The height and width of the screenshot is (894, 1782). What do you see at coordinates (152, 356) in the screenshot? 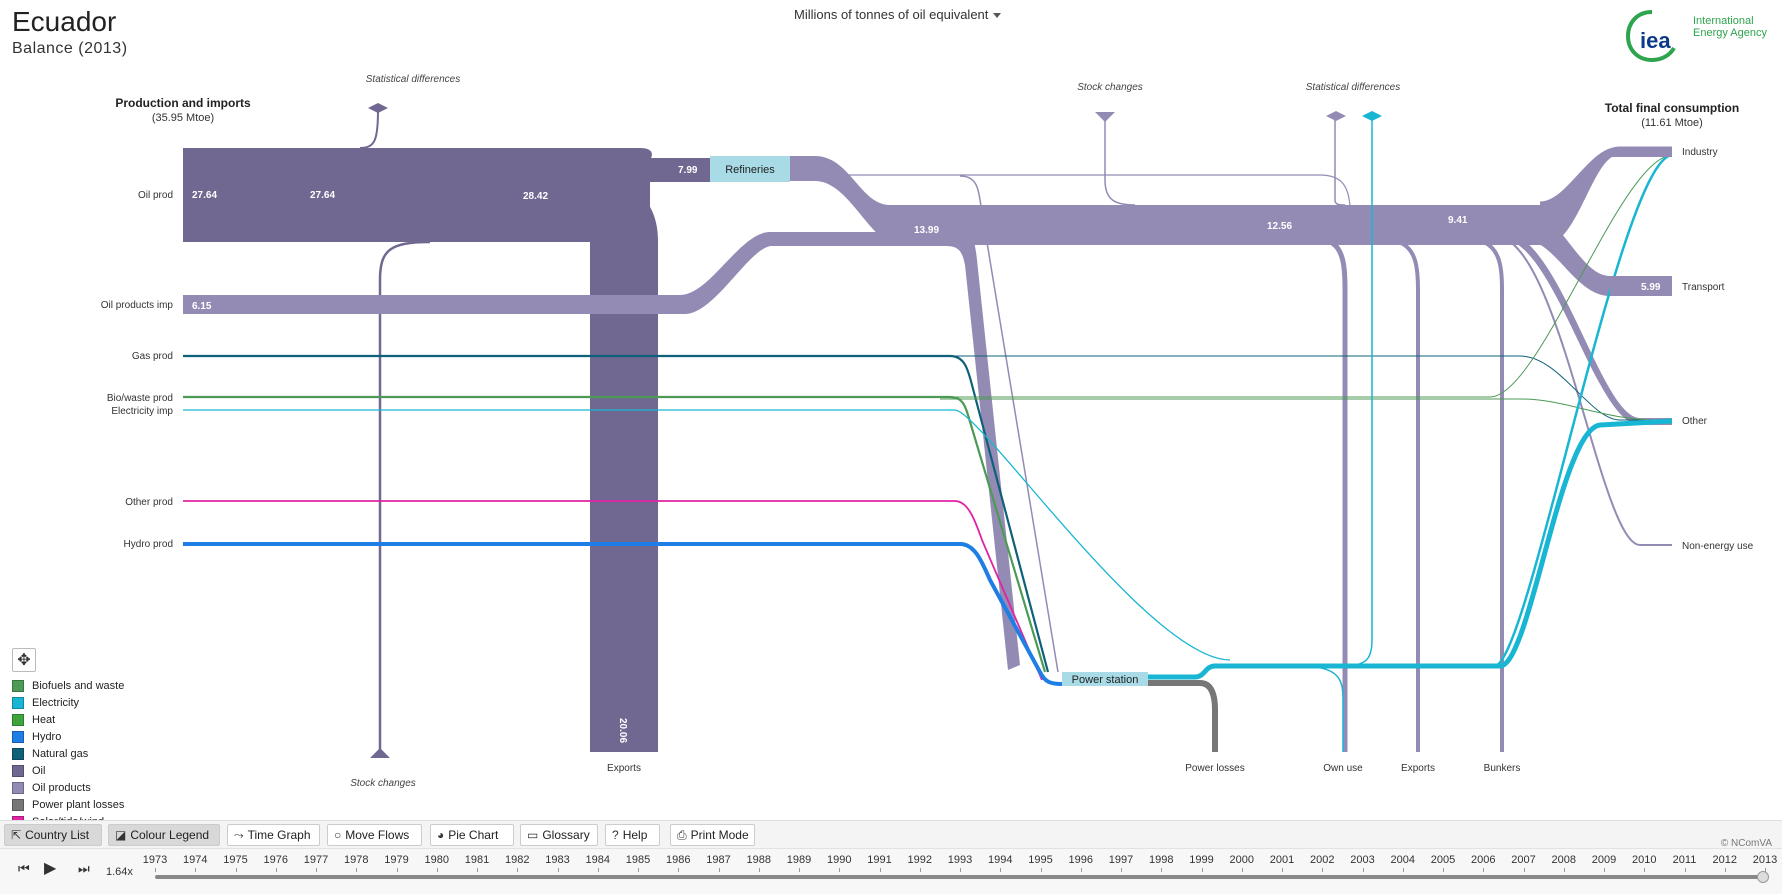
I see `source-gas-prod: Gas prod` at bounding box center [152, 356].